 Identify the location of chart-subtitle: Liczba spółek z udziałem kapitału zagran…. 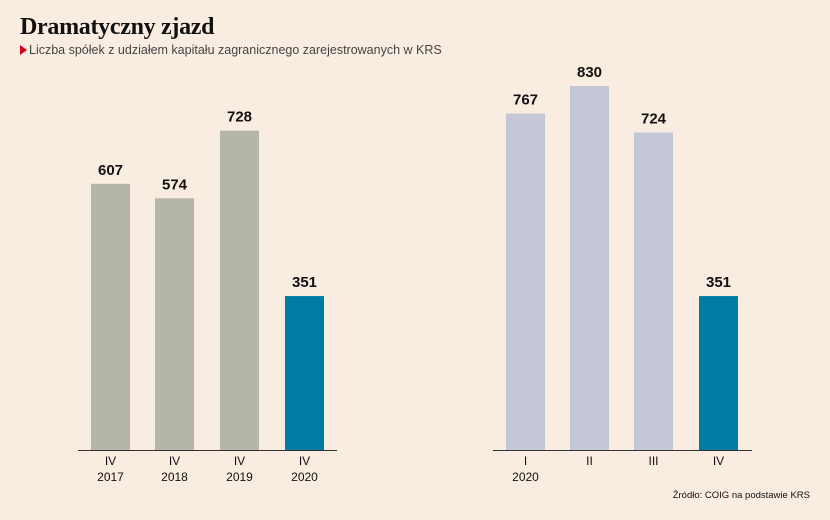
(231, 50).